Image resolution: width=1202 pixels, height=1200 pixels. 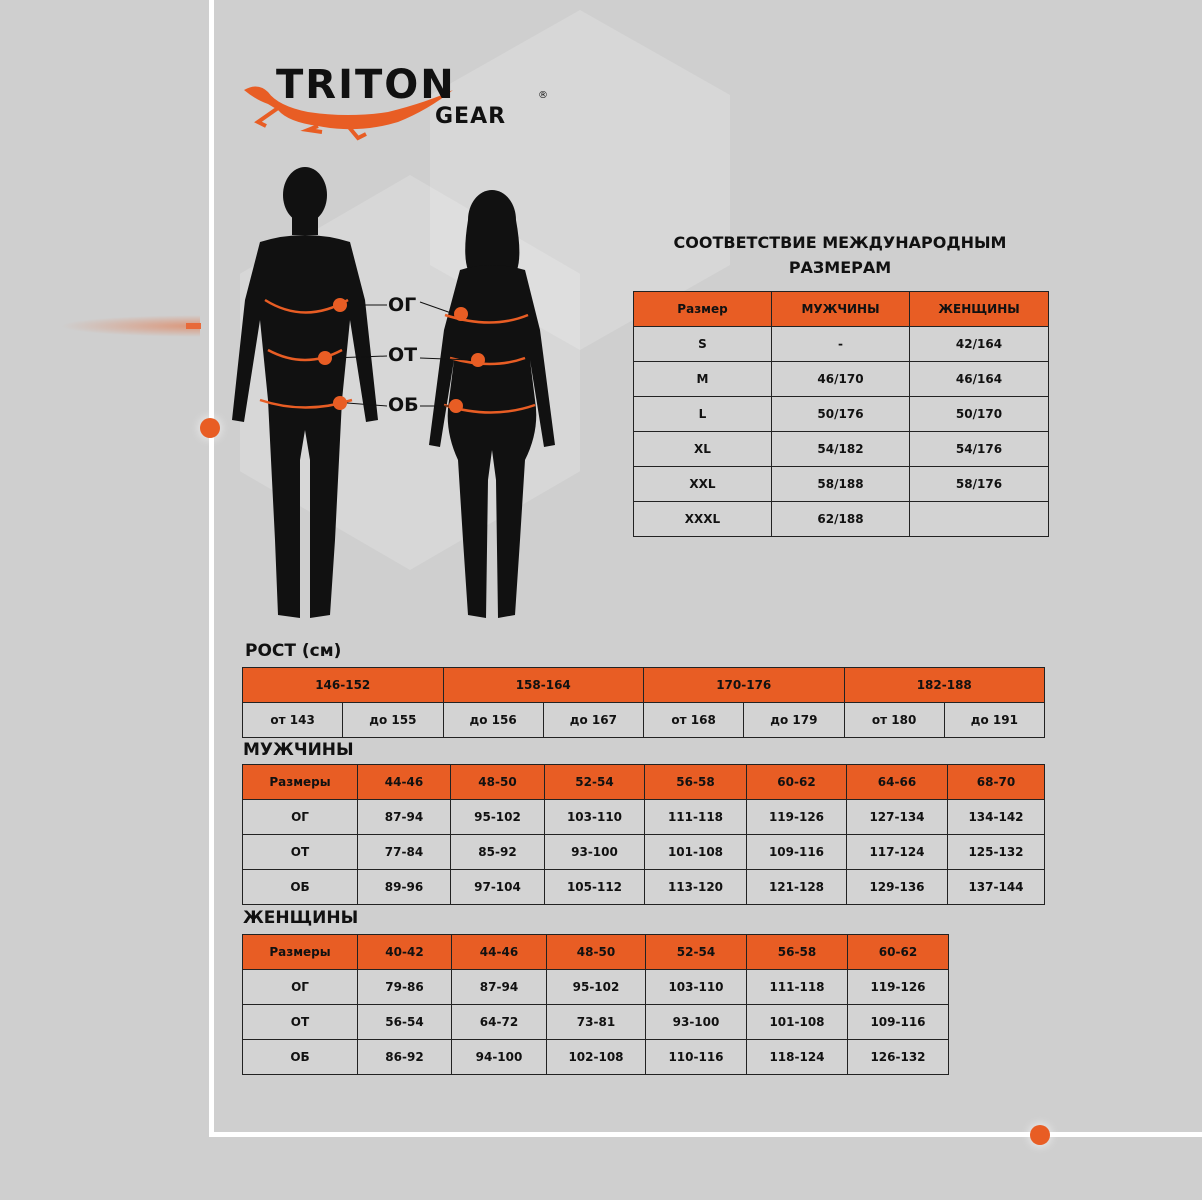 I want to click on table-row: XL 54/182 54/176, so click(x=841, y=449).